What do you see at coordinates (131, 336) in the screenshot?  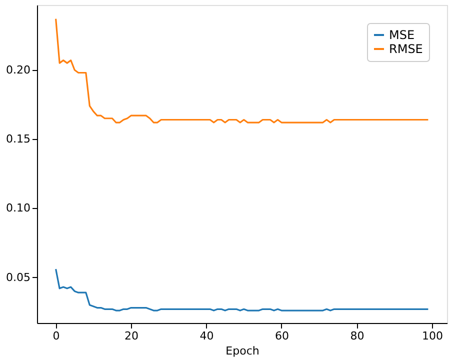 I see `x-tick-label: 20` at bounding box center [131, 336].